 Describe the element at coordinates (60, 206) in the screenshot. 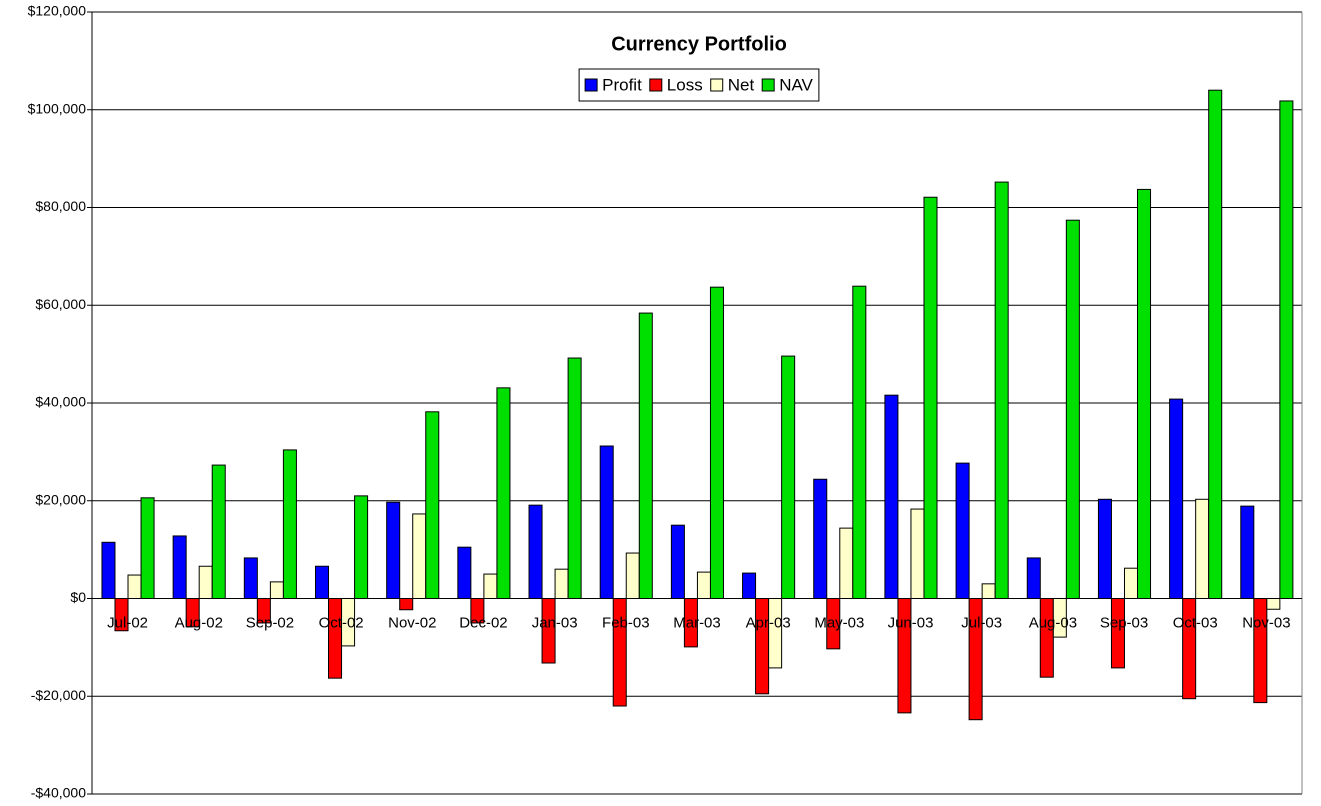

I see `y-tick-label: $80,000` at that location.